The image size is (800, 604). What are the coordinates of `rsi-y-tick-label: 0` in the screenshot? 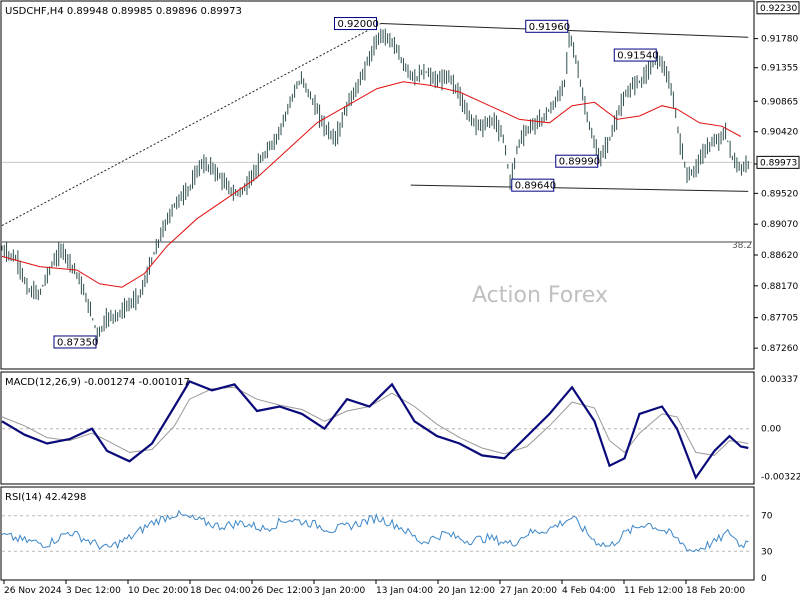 It's located at (764, 579).